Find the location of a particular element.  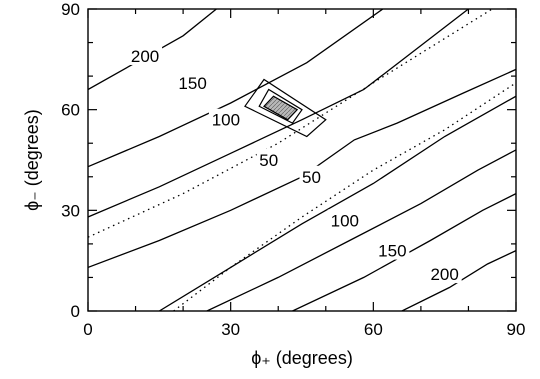

x-tick-label-0: 0 is located at coordinates (87, 329).